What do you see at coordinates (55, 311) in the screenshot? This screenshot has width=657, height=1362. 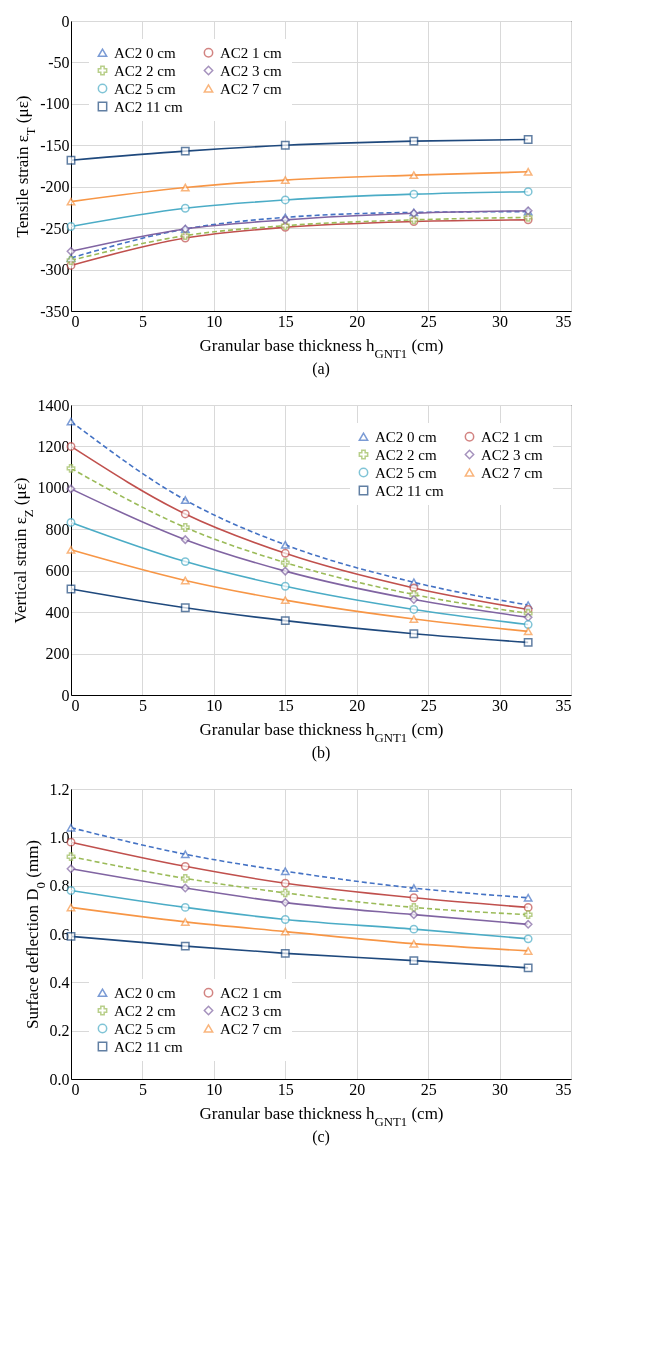 I see `y-tick-label: -350` at bounding box center [55, 311].